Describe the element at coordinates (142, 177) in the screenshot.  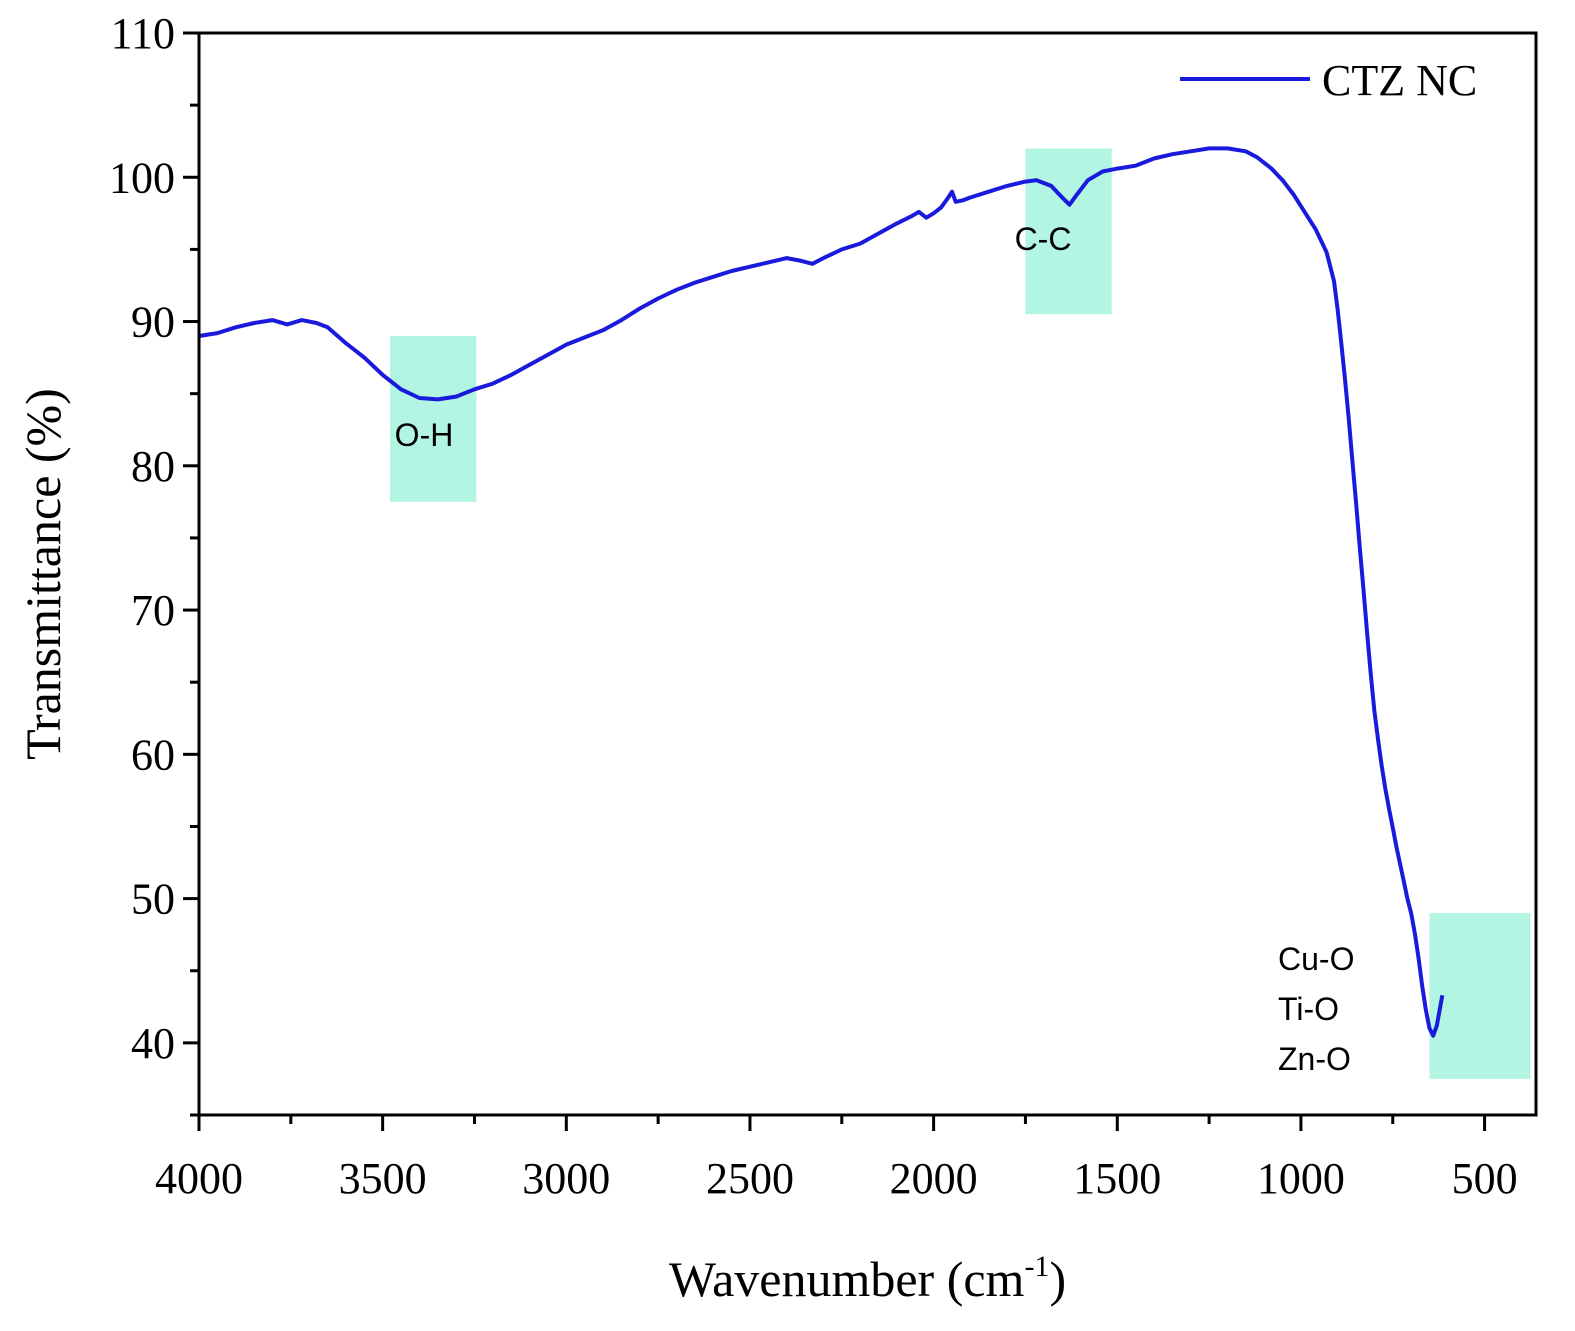
I see `y-tick-label: 100` at that location.